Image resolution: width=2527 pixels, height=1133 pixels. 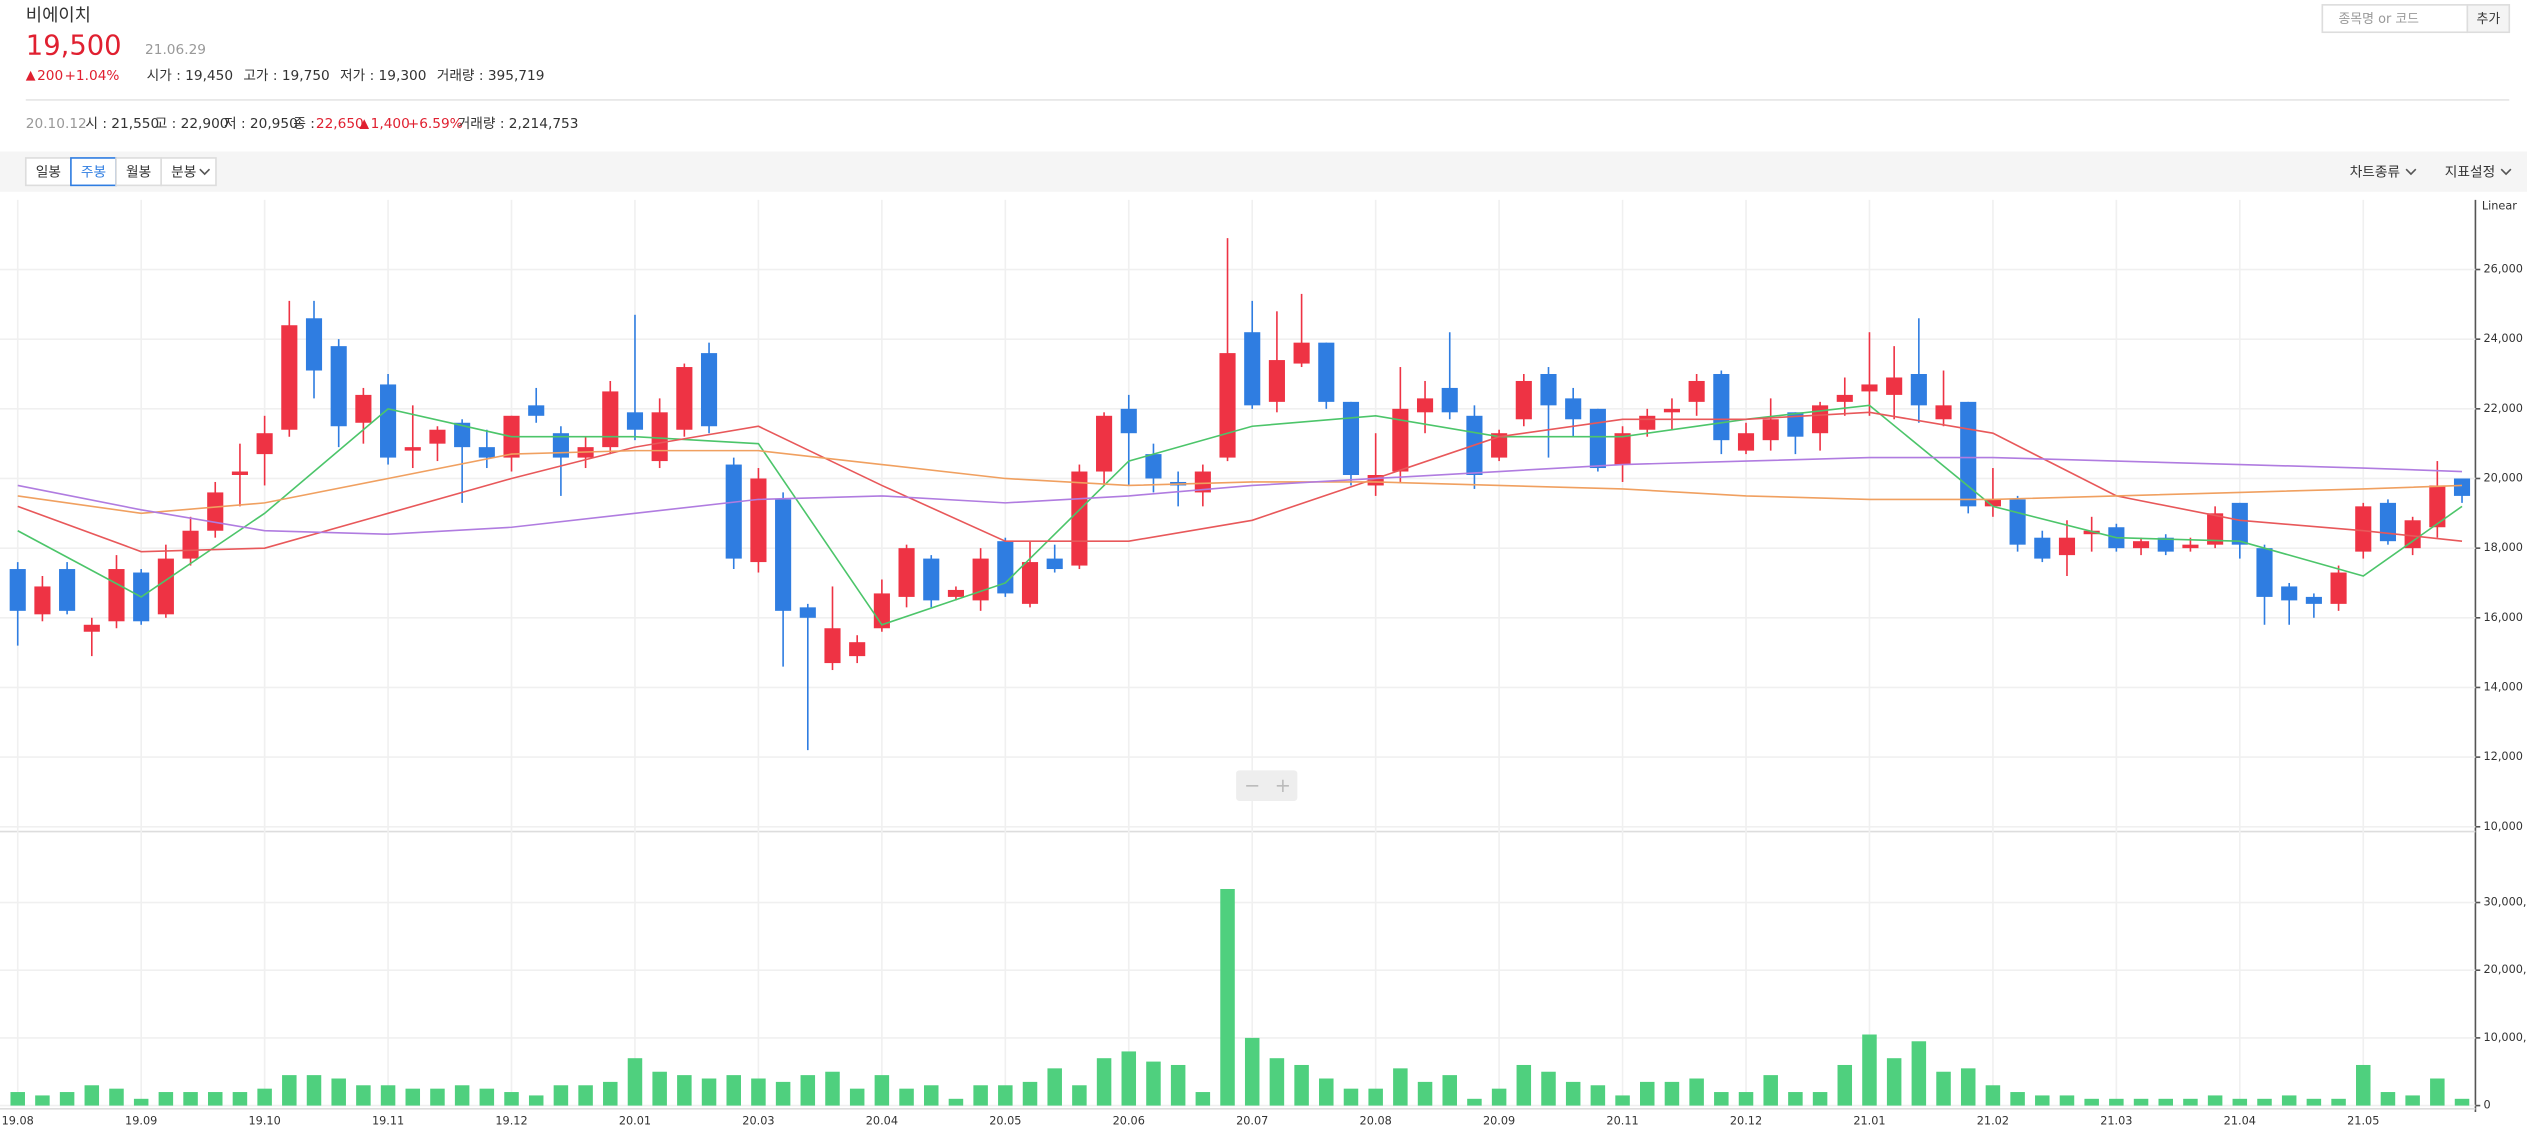 What do you see at coordinates (758, 1121) in the screenshot?
I see `x-tick-label: 20.03` at bounding box center [758, 1121].